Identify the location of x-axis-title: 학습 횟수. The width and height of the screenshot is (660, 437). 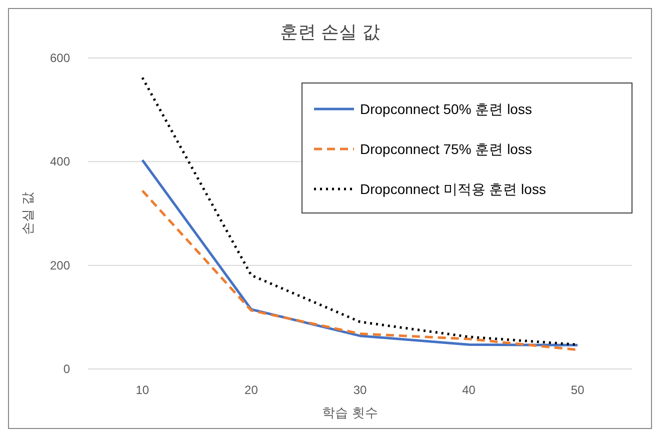
(350, 412).